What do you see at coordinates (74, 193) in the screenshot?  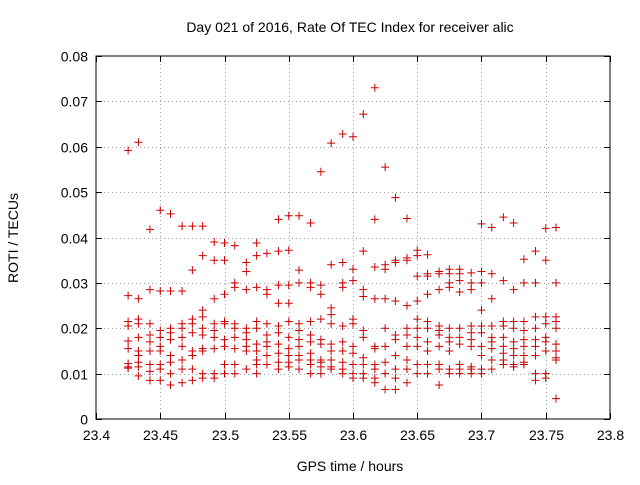 I see `y-tick-label: 0.05` at bounding box center [74, 193].